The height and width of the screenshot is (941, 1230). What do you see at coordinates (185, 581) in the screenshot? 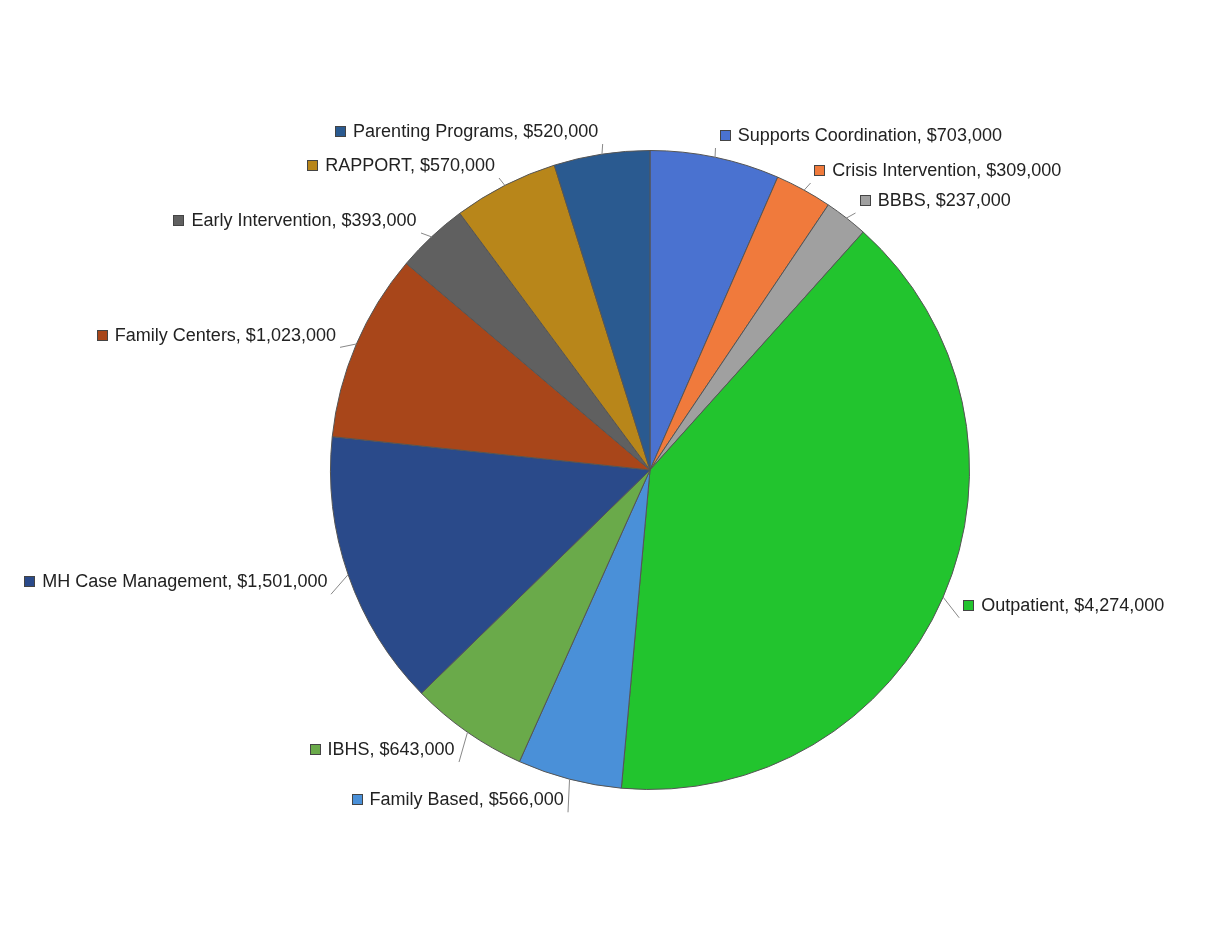
I see `legend-label: MH Case Management, $1,501,000` at bounding box center [185, 581].